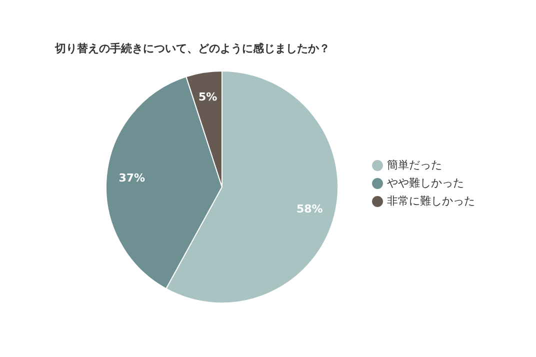  What do you see at coordinates (431, 201) in the screenshot?
I see `legend-label: 非常に難しかった` at bounding box center [431, 201].